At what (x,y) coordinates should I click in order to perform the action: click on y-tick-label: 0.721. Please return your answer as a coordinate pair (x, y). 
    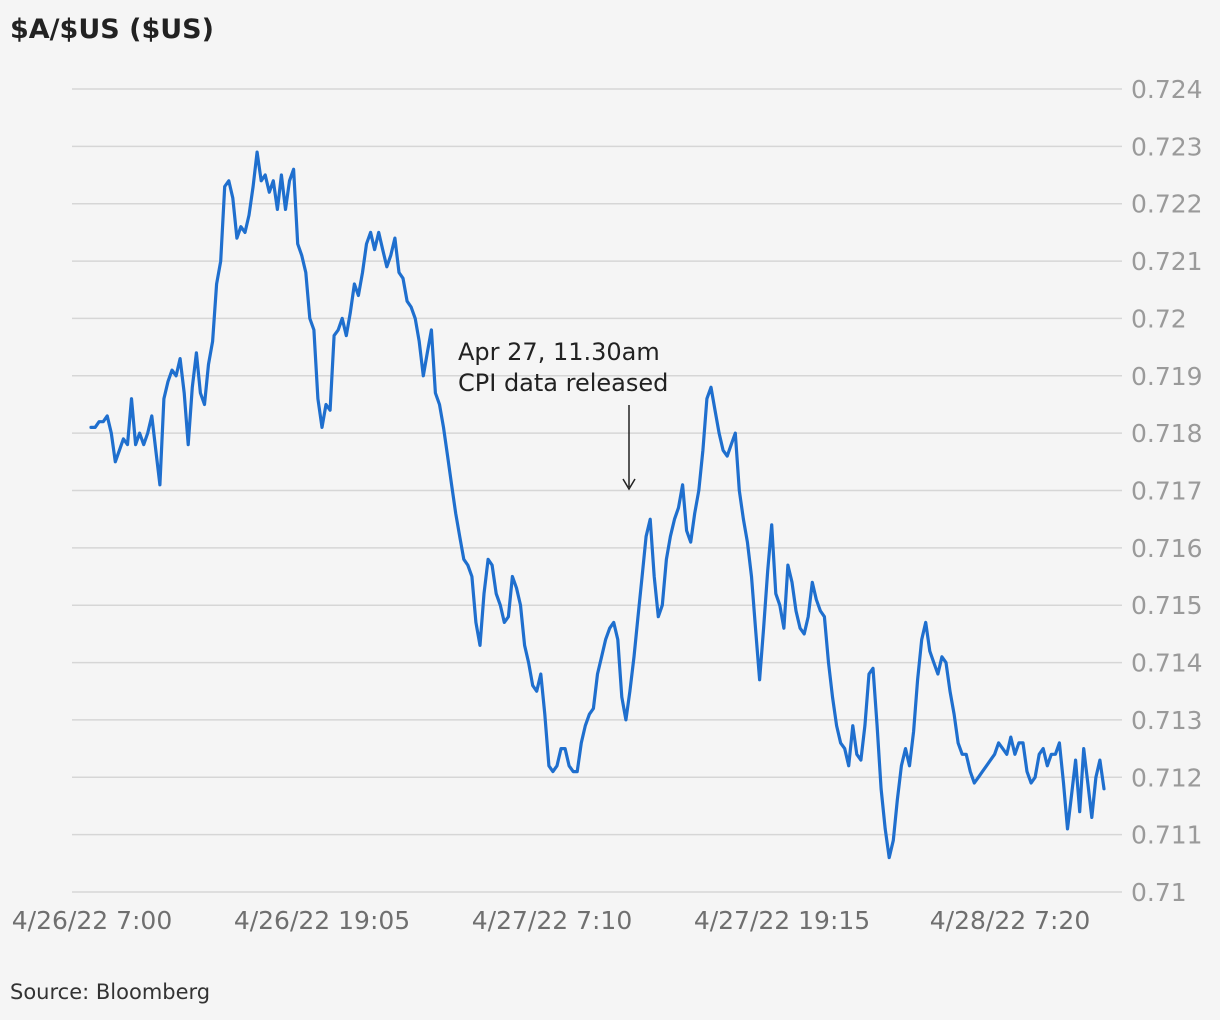
    Looking at the image, I should click on (1167, 261).